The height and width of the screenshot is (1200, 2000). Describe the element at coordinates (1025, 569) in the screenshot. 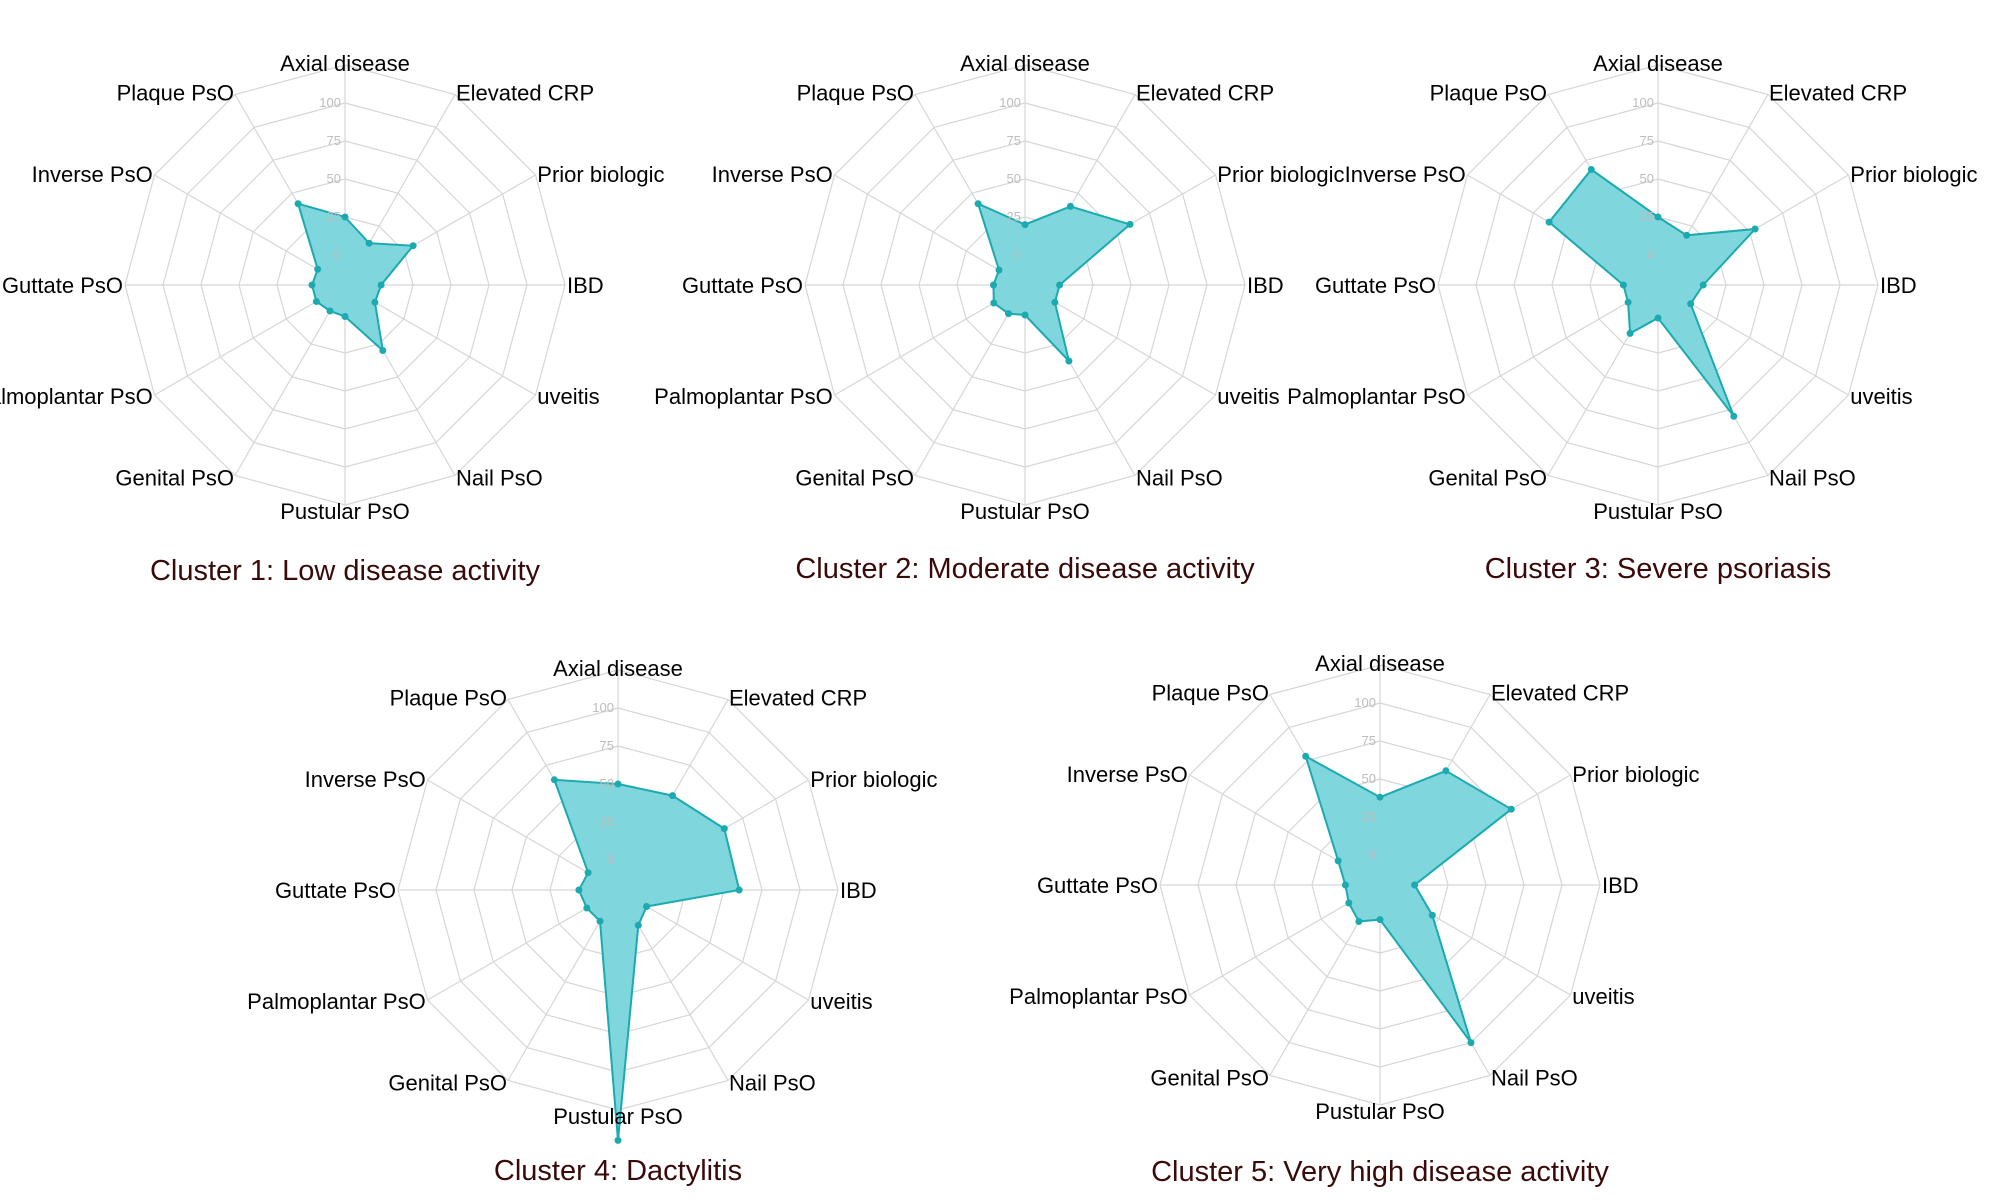

I see `panel-title: Cluster 2: Moderate disease activity` at that location.